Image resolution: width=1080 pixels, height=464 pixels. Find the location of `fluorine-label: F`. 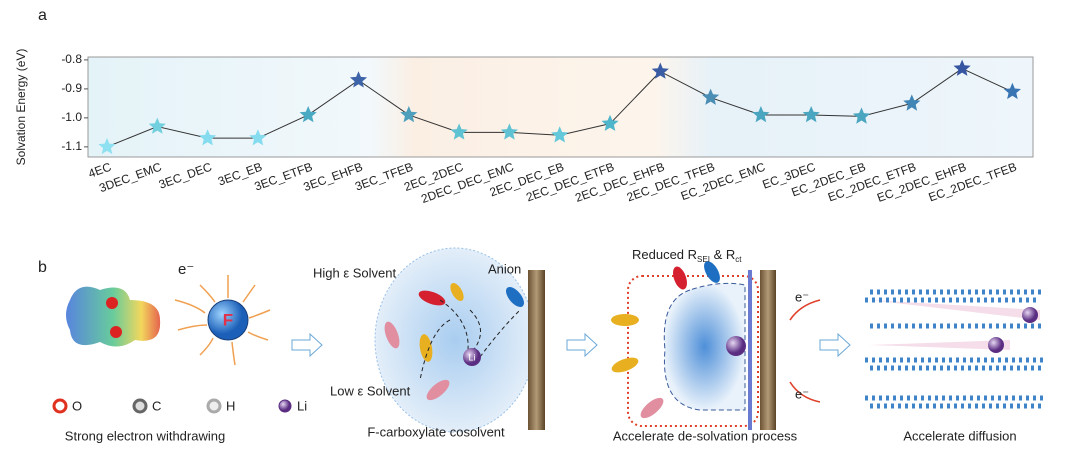

fluorine-label: F is located at coordinates (228, 319).